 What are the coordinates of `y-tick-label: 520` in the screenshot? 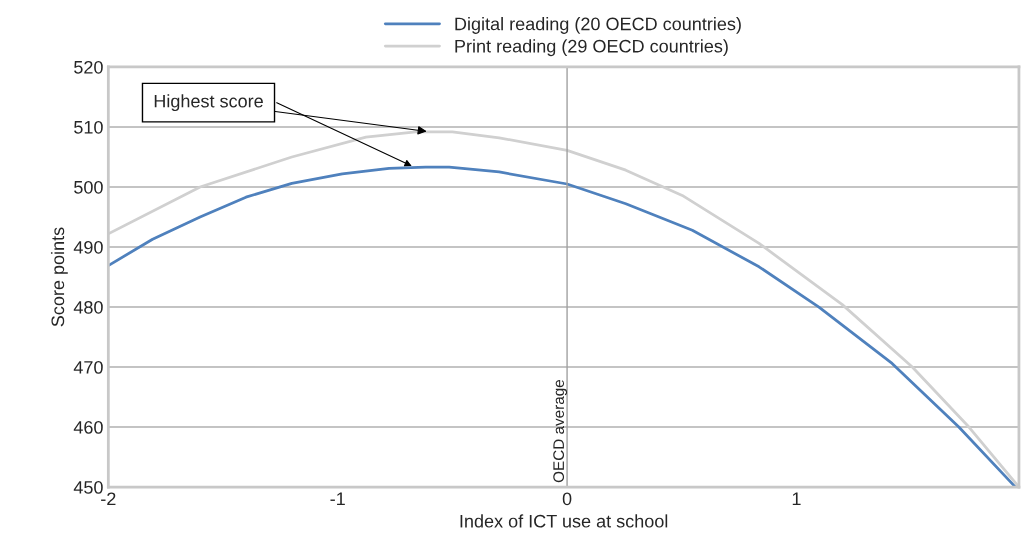 It's located at (88, 67).